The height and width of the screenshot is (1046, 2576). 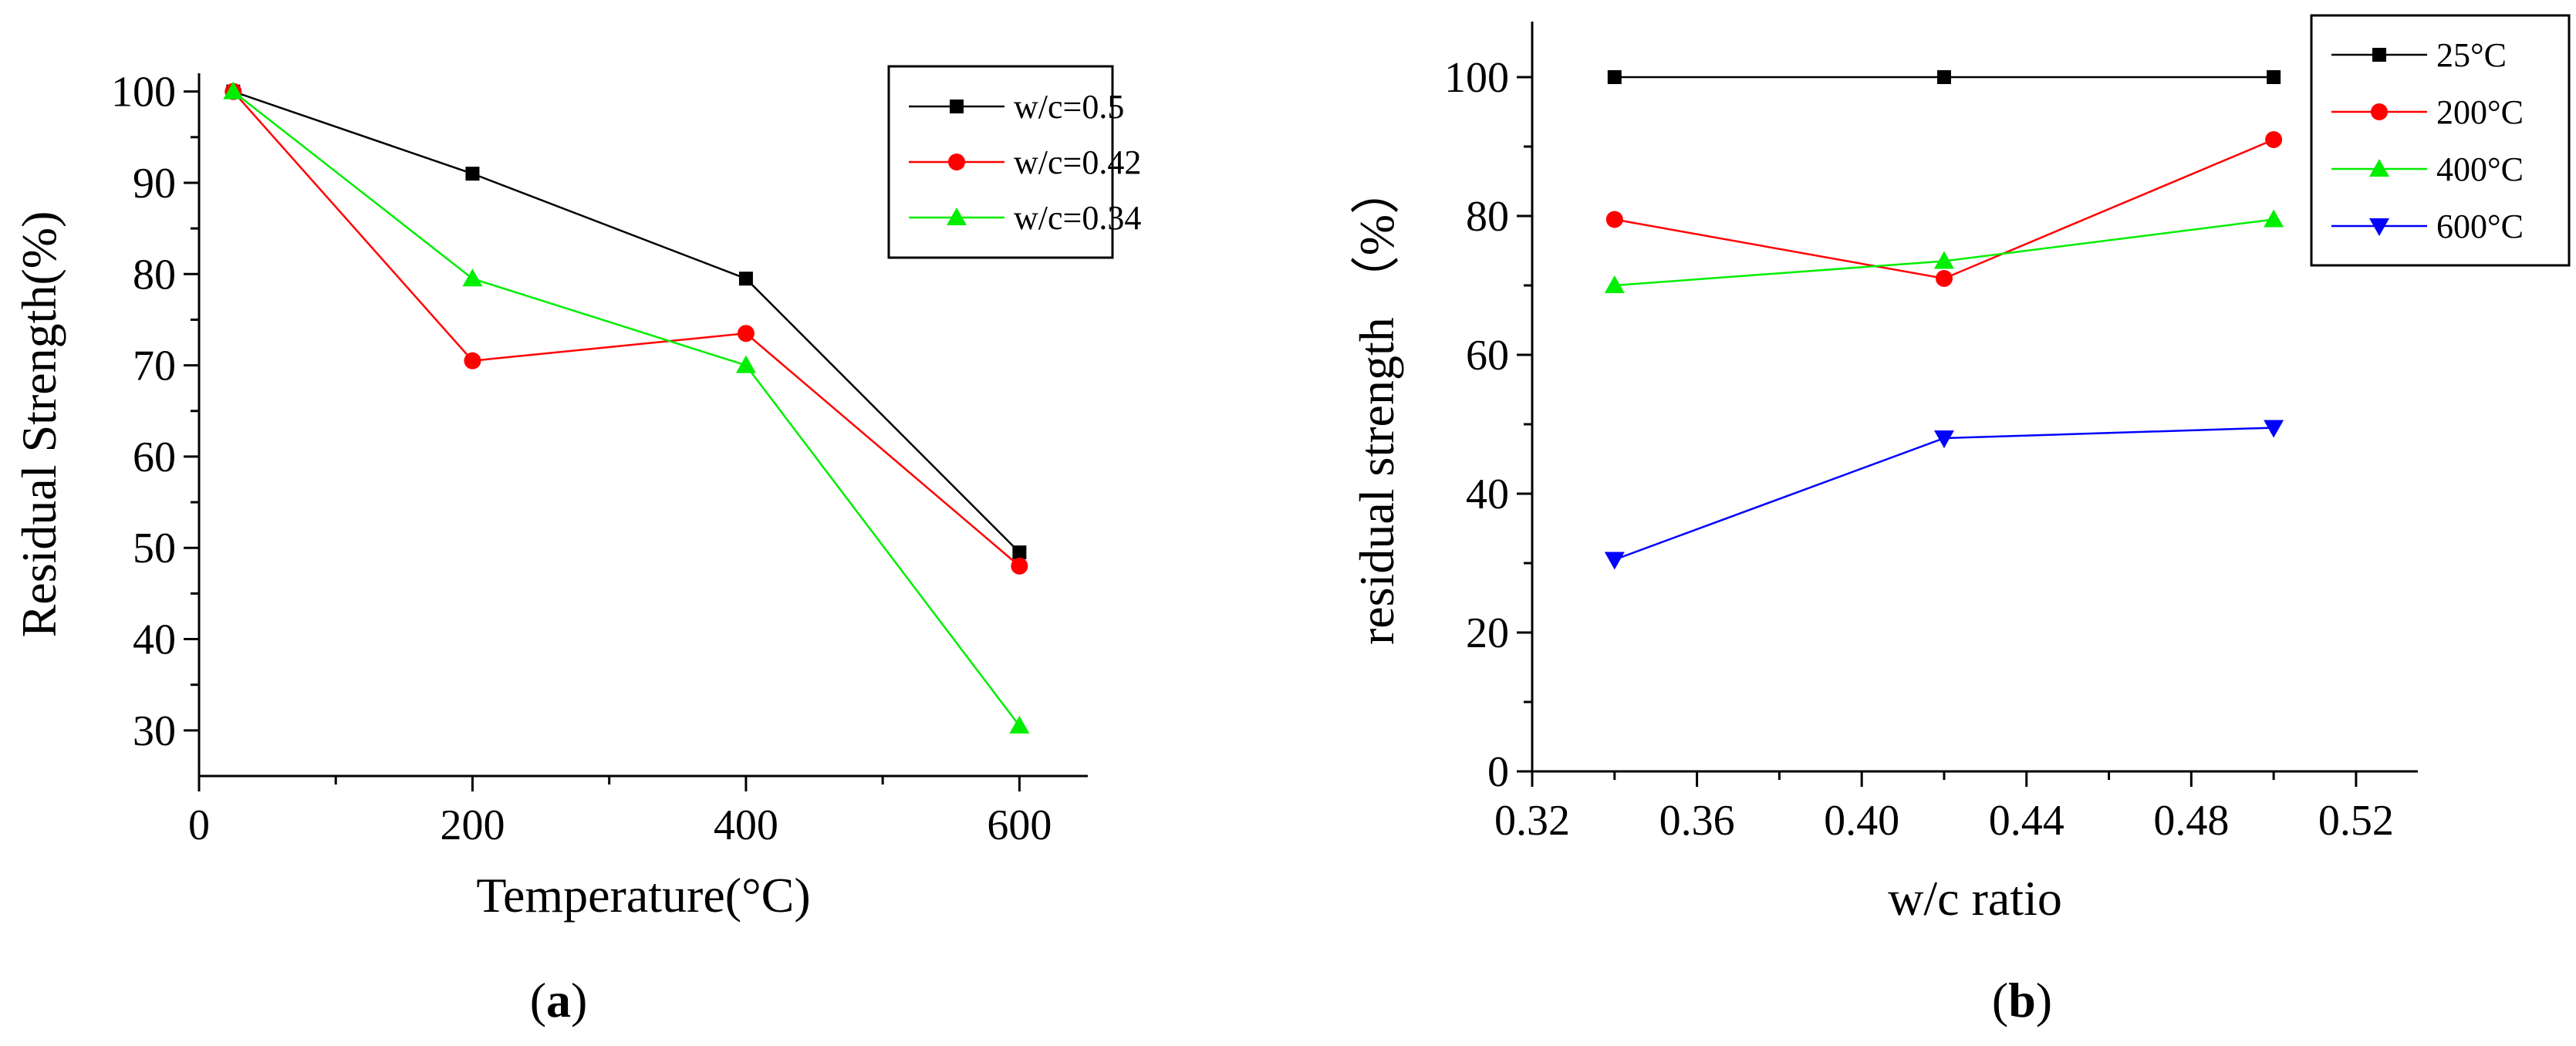 I want to click on y-tick-label: 30, so click(x=154, y=731).